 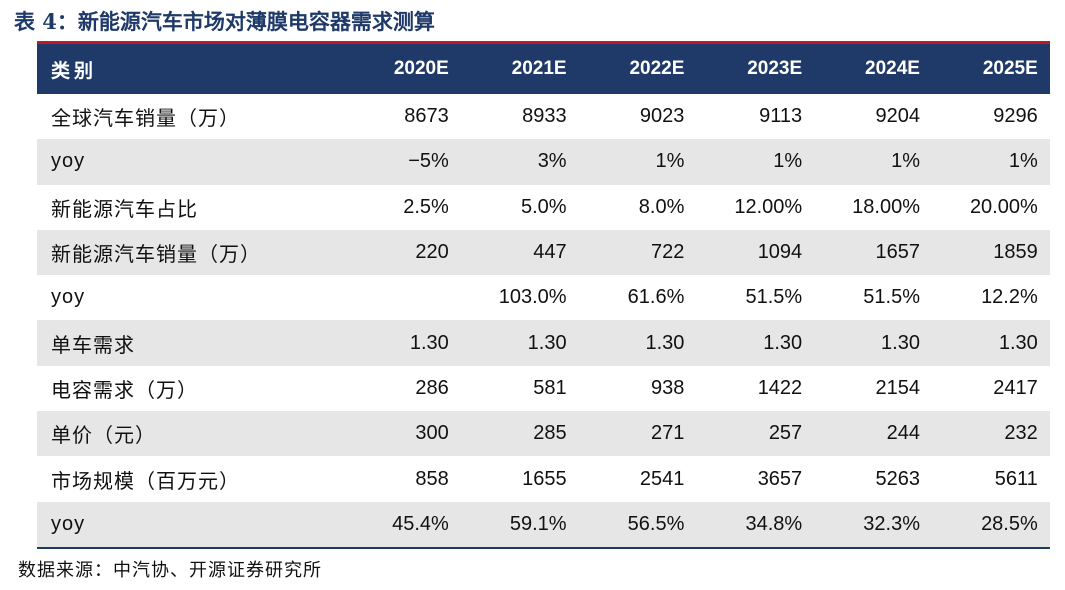 I want to click on table-row: 市场规模（百万元） 858 1655 2541 3657 5263 5611, so click(x=543, y=478).